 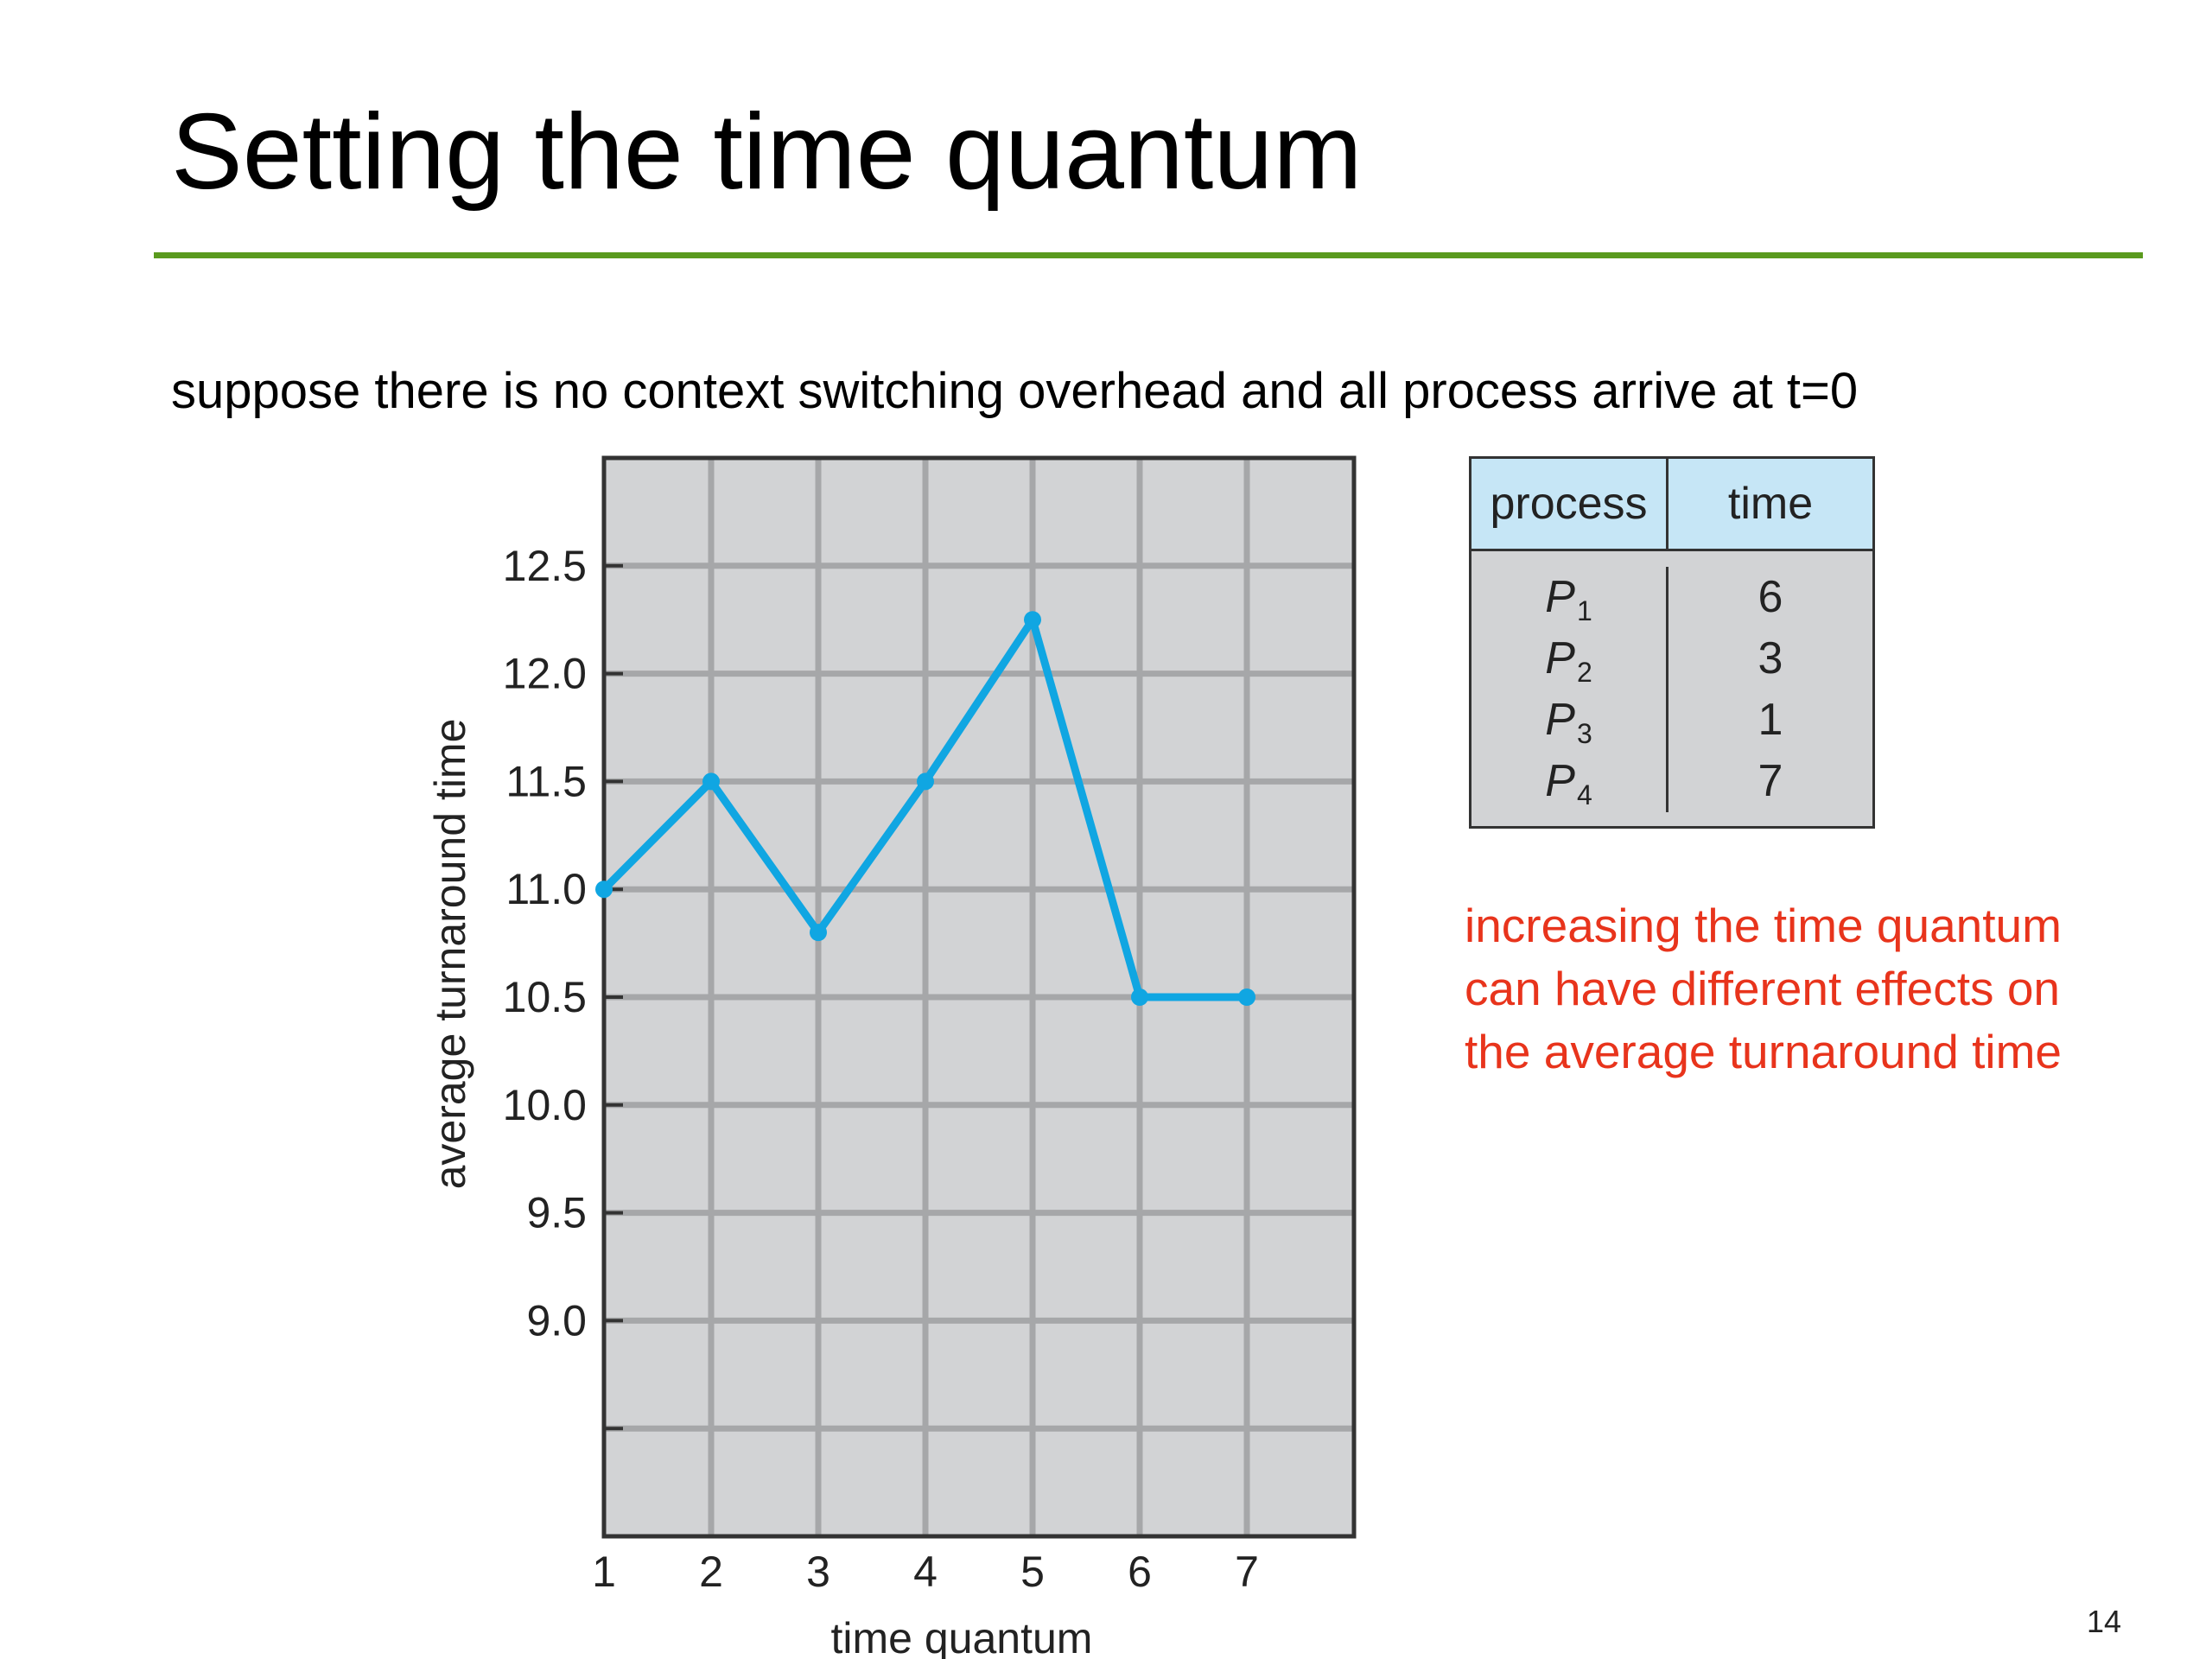 I want to click on process-time: 3, so click(x=1770, y=658).